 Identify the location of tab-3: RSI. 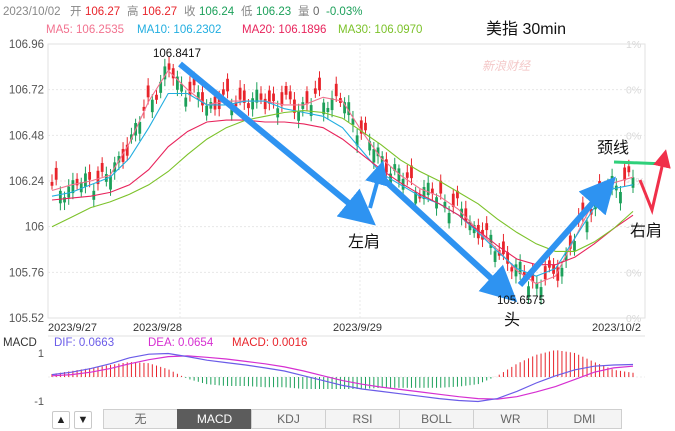
(362, 419).